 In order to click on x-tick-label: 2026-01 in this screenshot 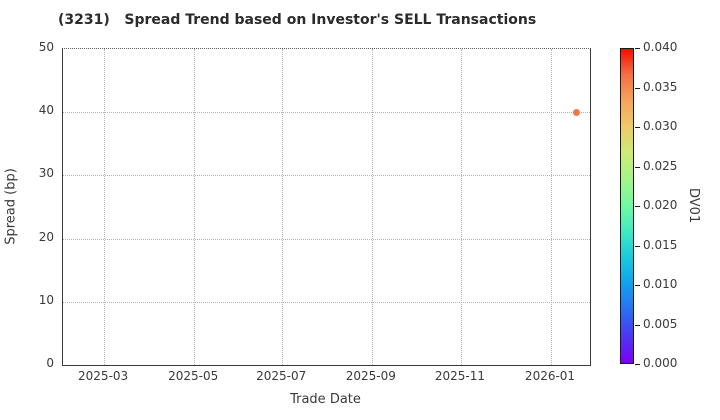, I will do `click(550, 376)`.